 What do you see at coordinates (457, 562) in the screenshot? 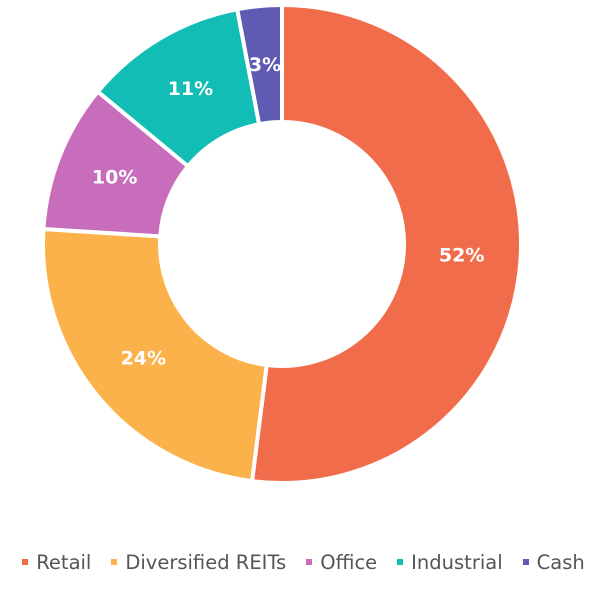
I see `legend-label: Industrial` at bounding box center [457, 562].